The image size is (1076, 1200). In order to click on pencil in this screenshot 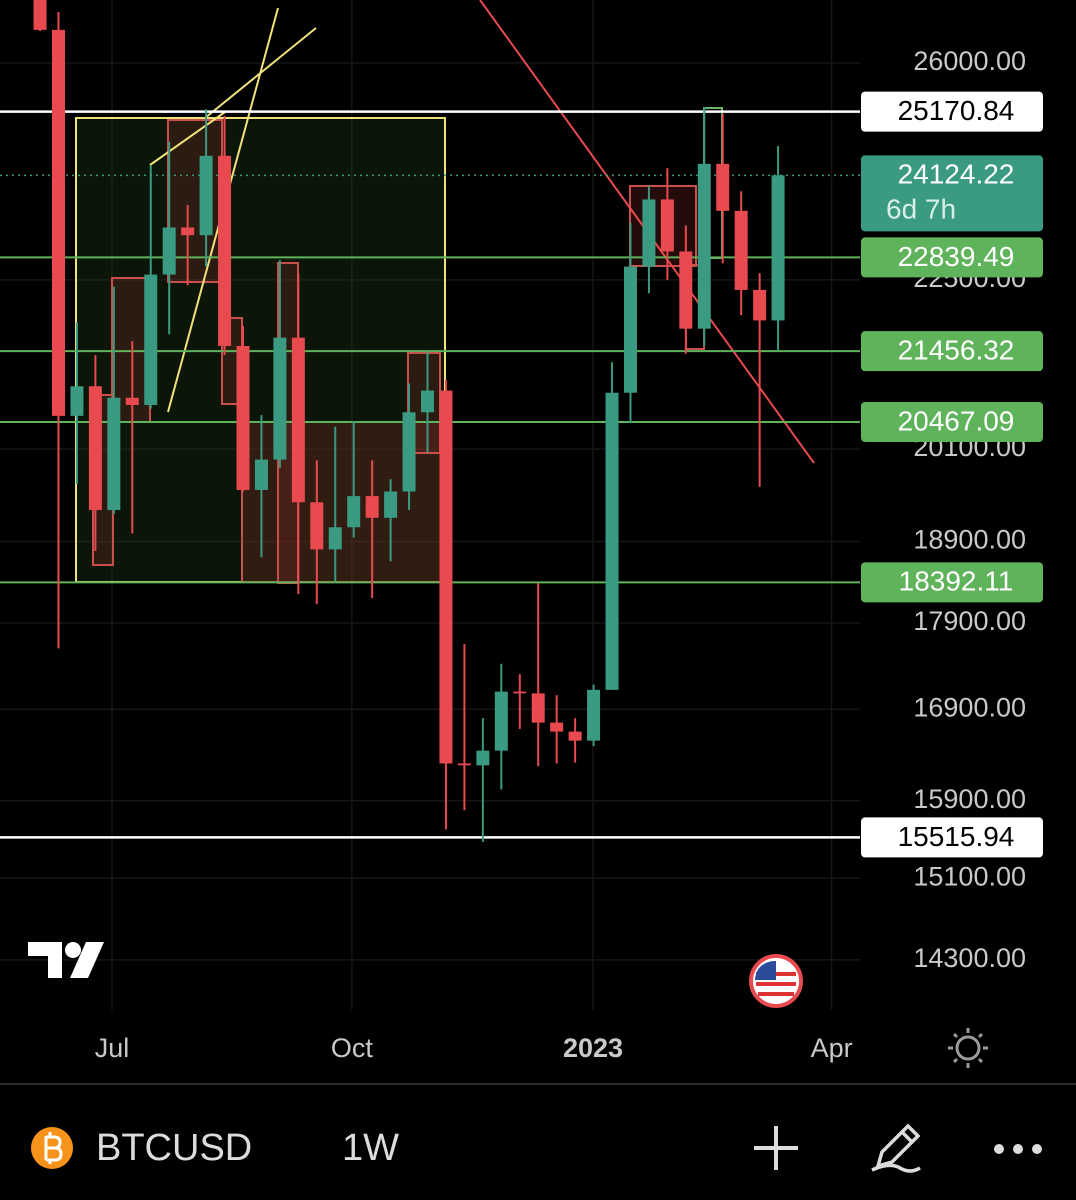, I will do `click(898, 1146)`.